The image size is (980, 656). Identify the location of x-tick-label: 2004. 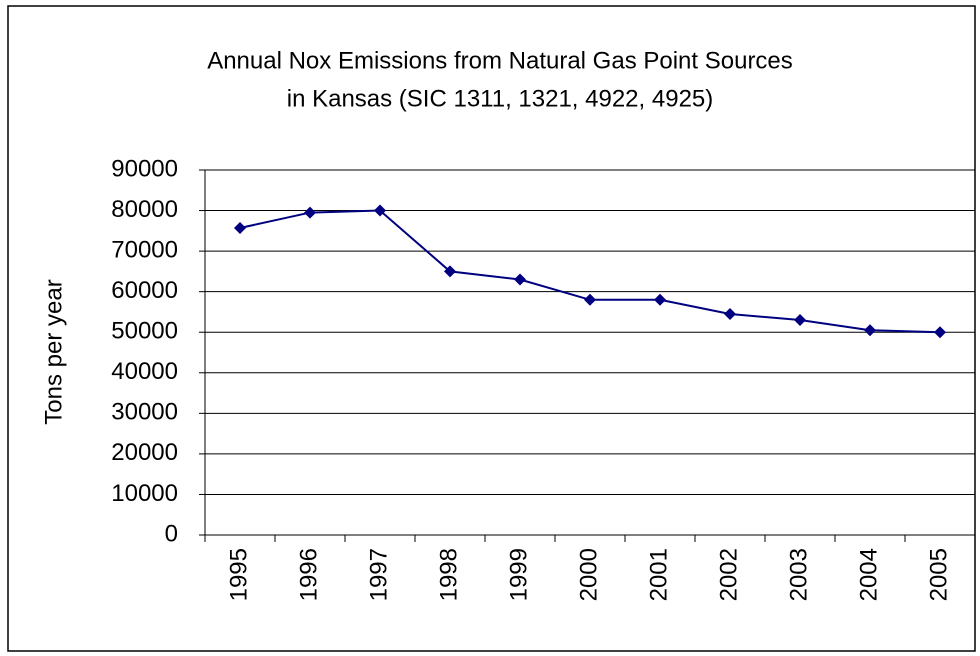
(868, 574).